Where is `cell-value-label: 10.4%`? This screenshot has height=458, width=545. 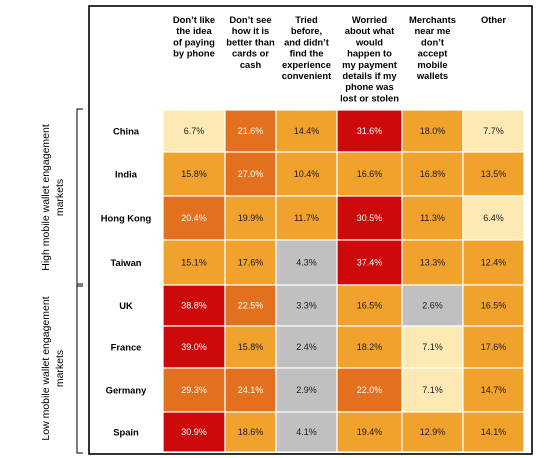
cell-value-label: 10.4% is located at coordinates (307, 174).